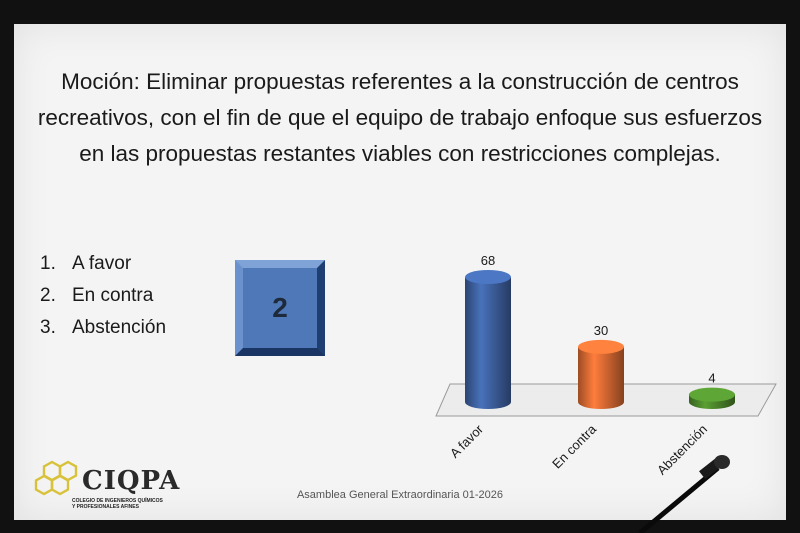 The image size is (800, 533). What do you see at coordinates (131, 481) in the screenshot?
I see `logo-name: CIQPA` at bounding box center [131, 481].